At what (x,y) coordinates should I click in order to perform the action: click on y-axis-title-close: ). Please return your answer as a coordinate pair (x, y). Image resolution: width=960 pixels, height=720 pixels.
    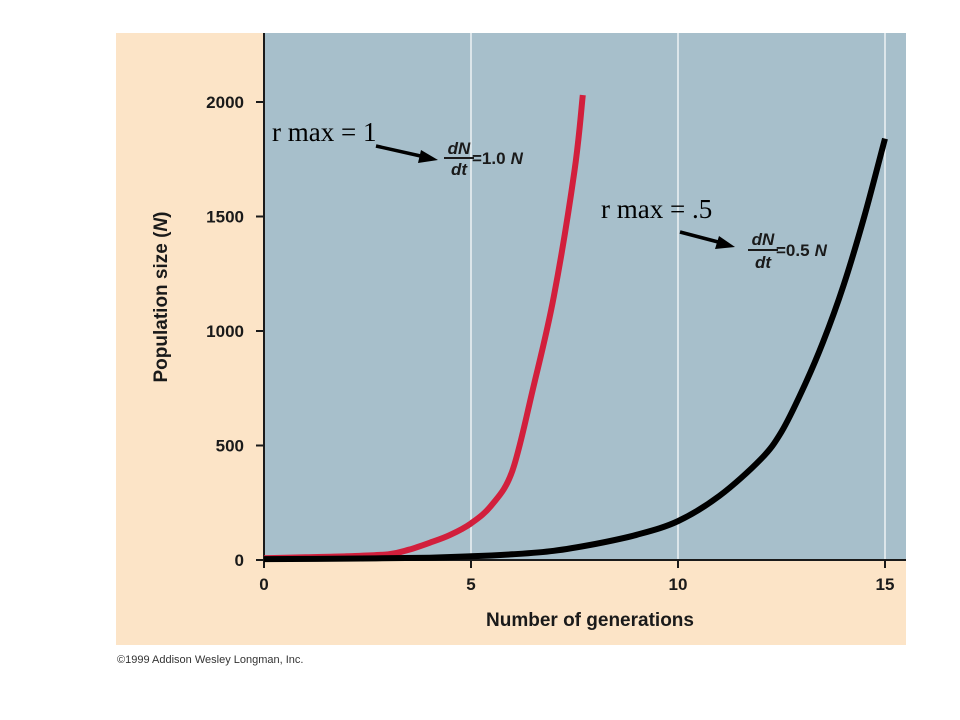
    Looking at the image, I should click on (161, 214).